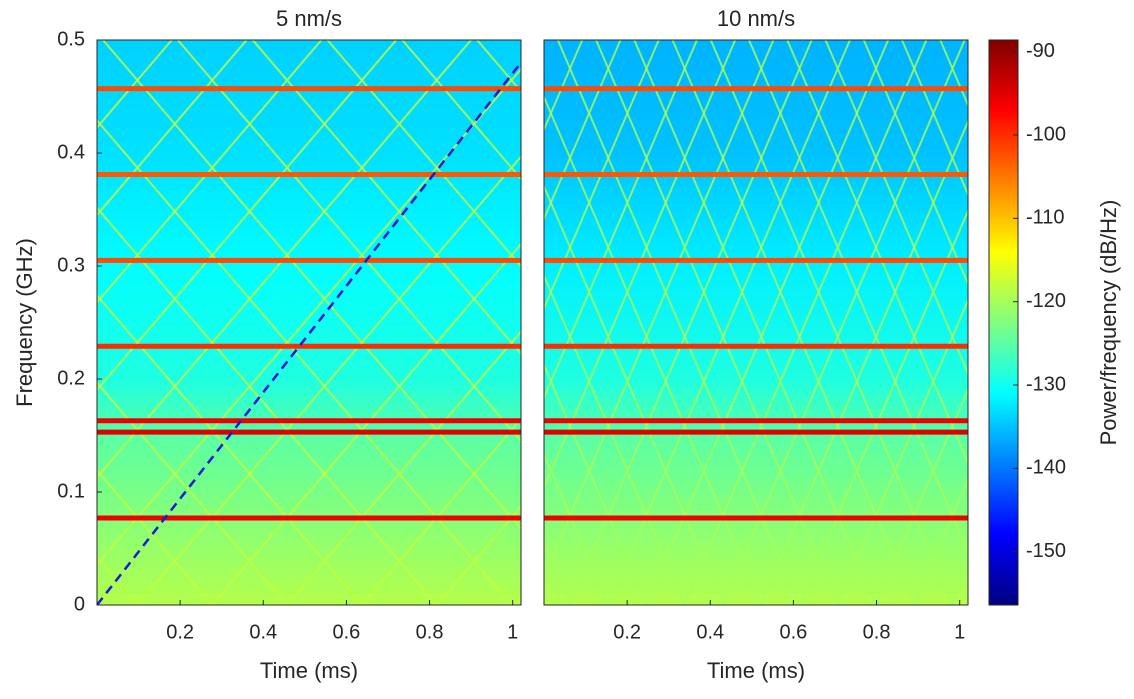 This screenshot has height=699, width=1134. What do you see at coordinates (1046, 551) in the screenshot?
I see `colorbar-tick-label: -150` at bounding box center [1046, 551].